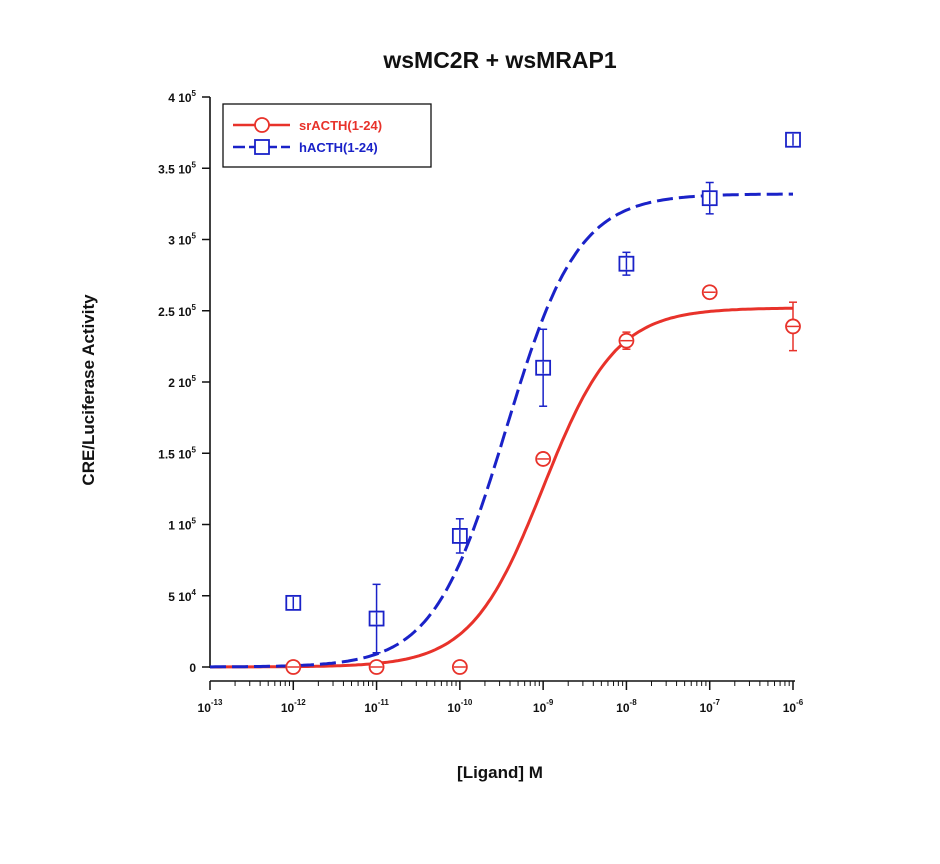 This screenshot has height=864, width=940. What do you see at coordinates (709, 706) in the screenshot?
I see `x-tick-label: 10⁻⁷` at bounding box center [709, 706].